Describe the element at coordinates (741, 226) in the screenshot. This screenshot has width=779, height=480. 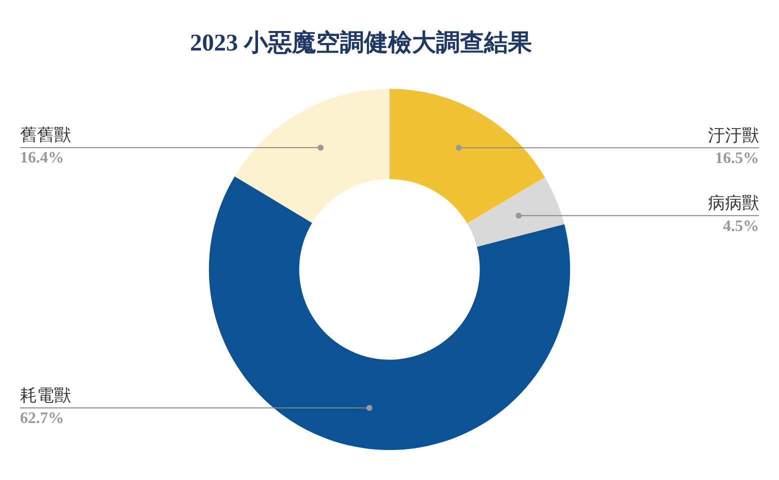
I see `data-label: 4.5%` at that location.